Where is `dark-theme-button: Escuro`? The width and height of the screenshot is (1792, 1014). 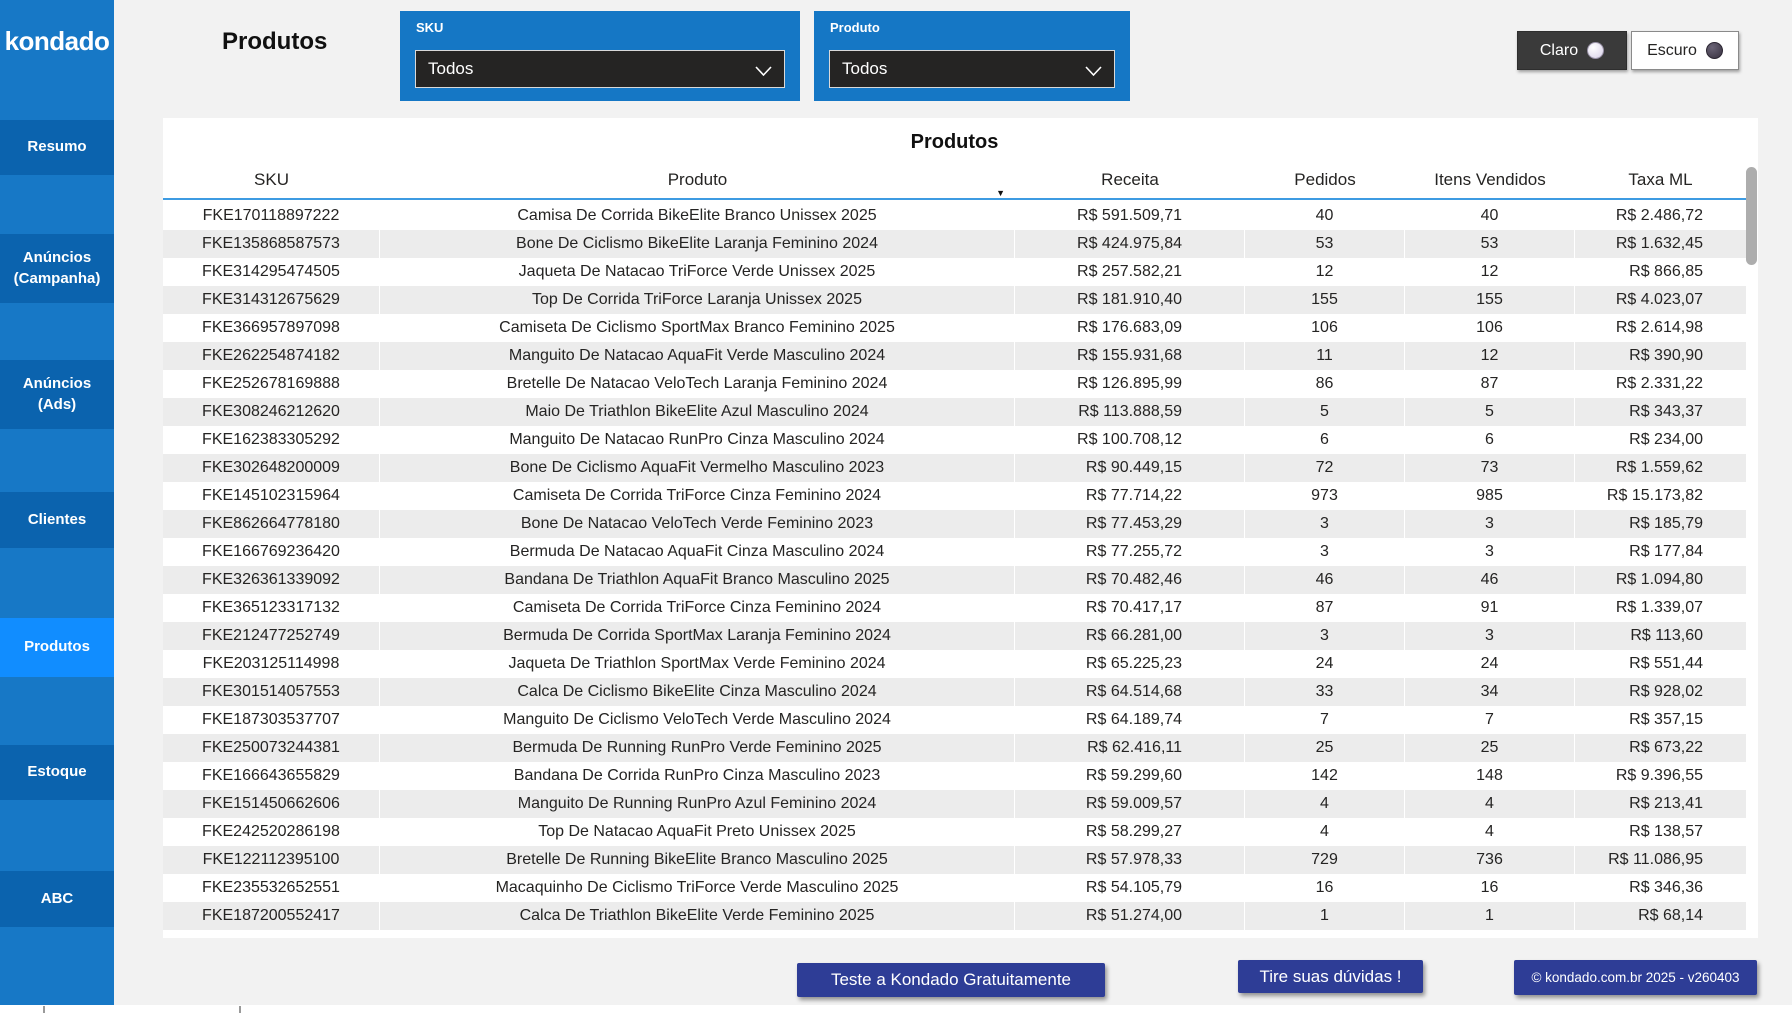 dark-theme-button: Escuro is located at coordinates (1685, 50).